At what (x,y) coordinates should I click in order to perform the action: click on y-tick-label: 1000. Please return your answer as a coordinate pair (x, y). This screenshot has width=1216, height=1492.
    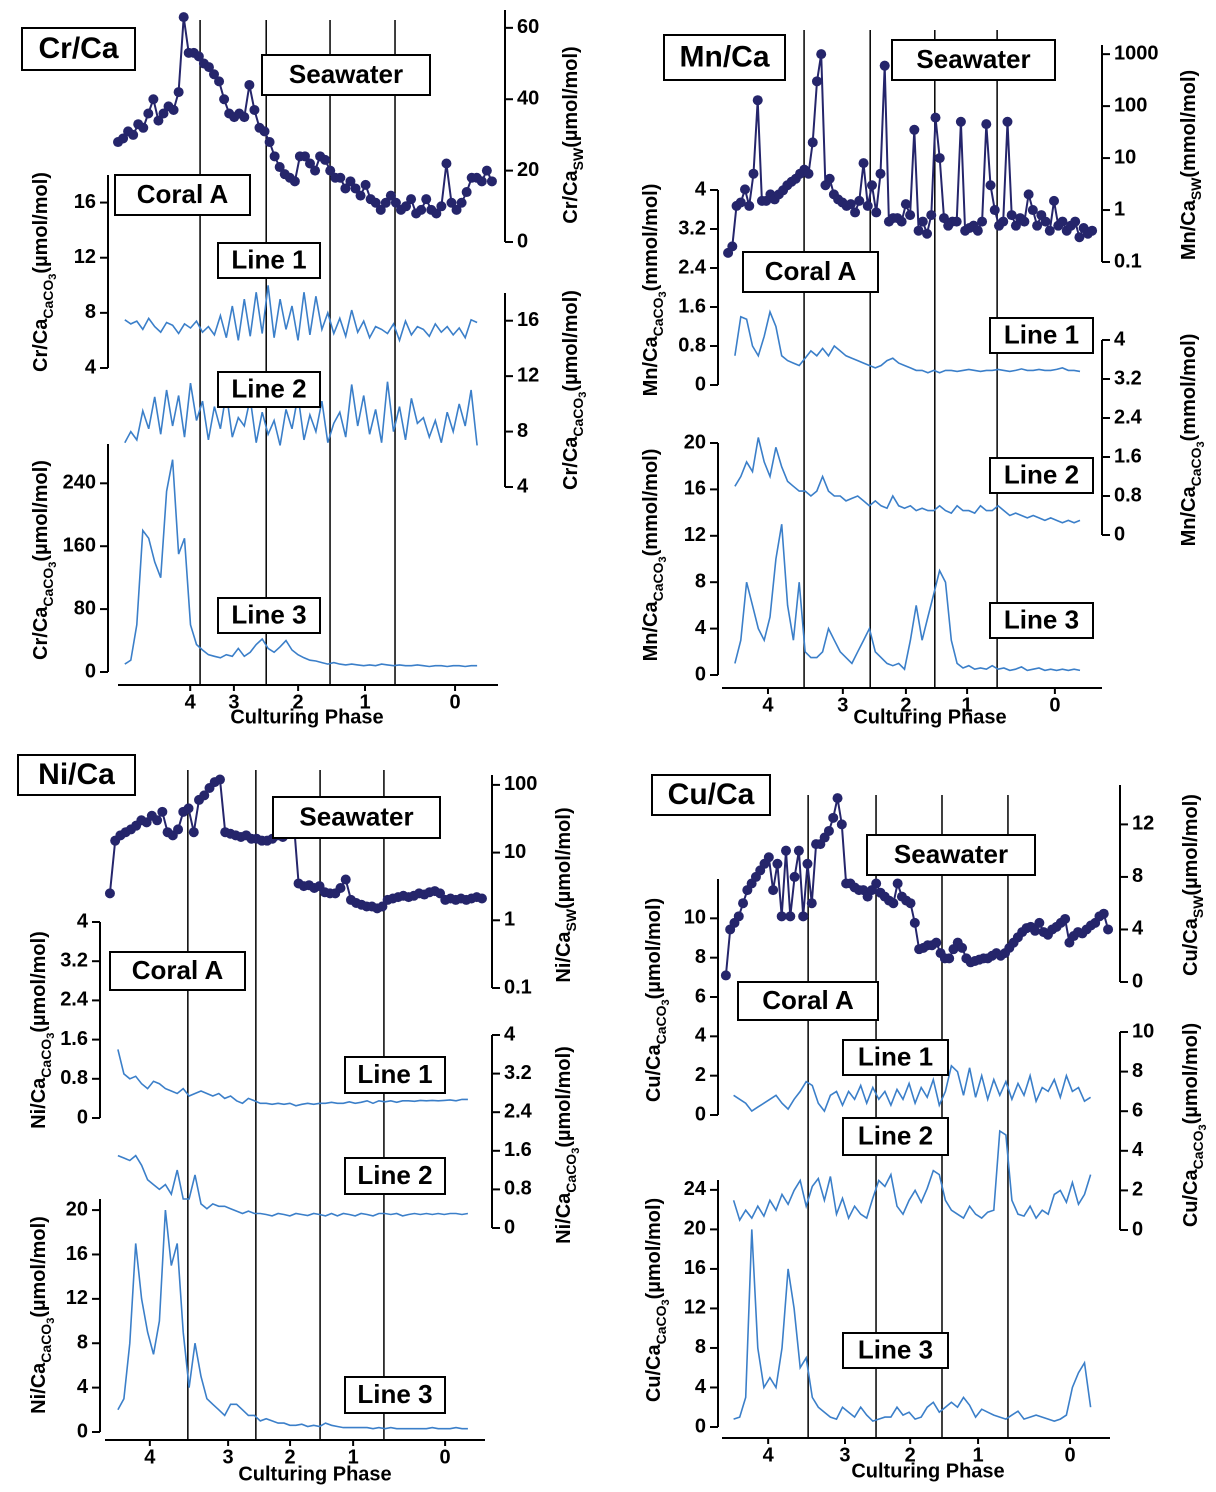
    Looking at the image, I should click on (1136, 53).